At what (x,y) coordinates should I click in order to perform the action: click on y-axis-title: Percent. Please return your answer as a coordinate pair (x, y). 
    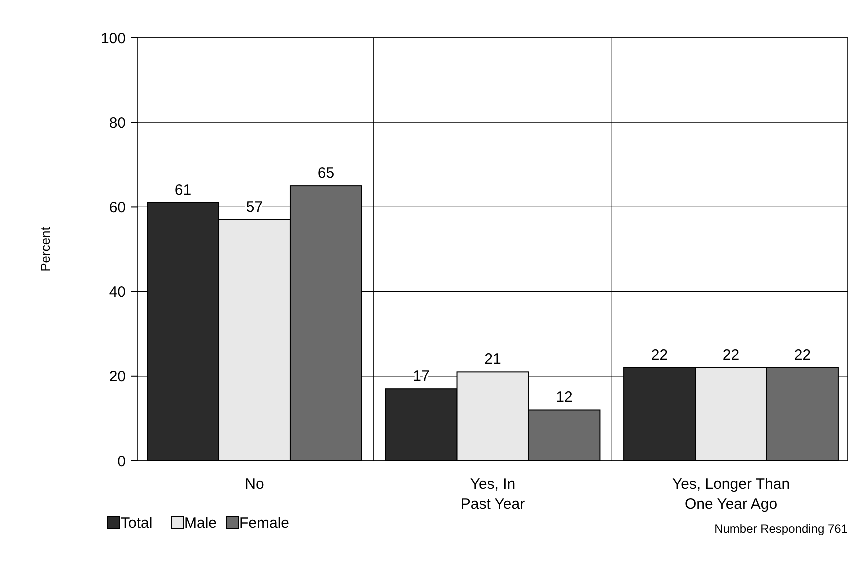
    Looking at the image, I should click on (45, 249).